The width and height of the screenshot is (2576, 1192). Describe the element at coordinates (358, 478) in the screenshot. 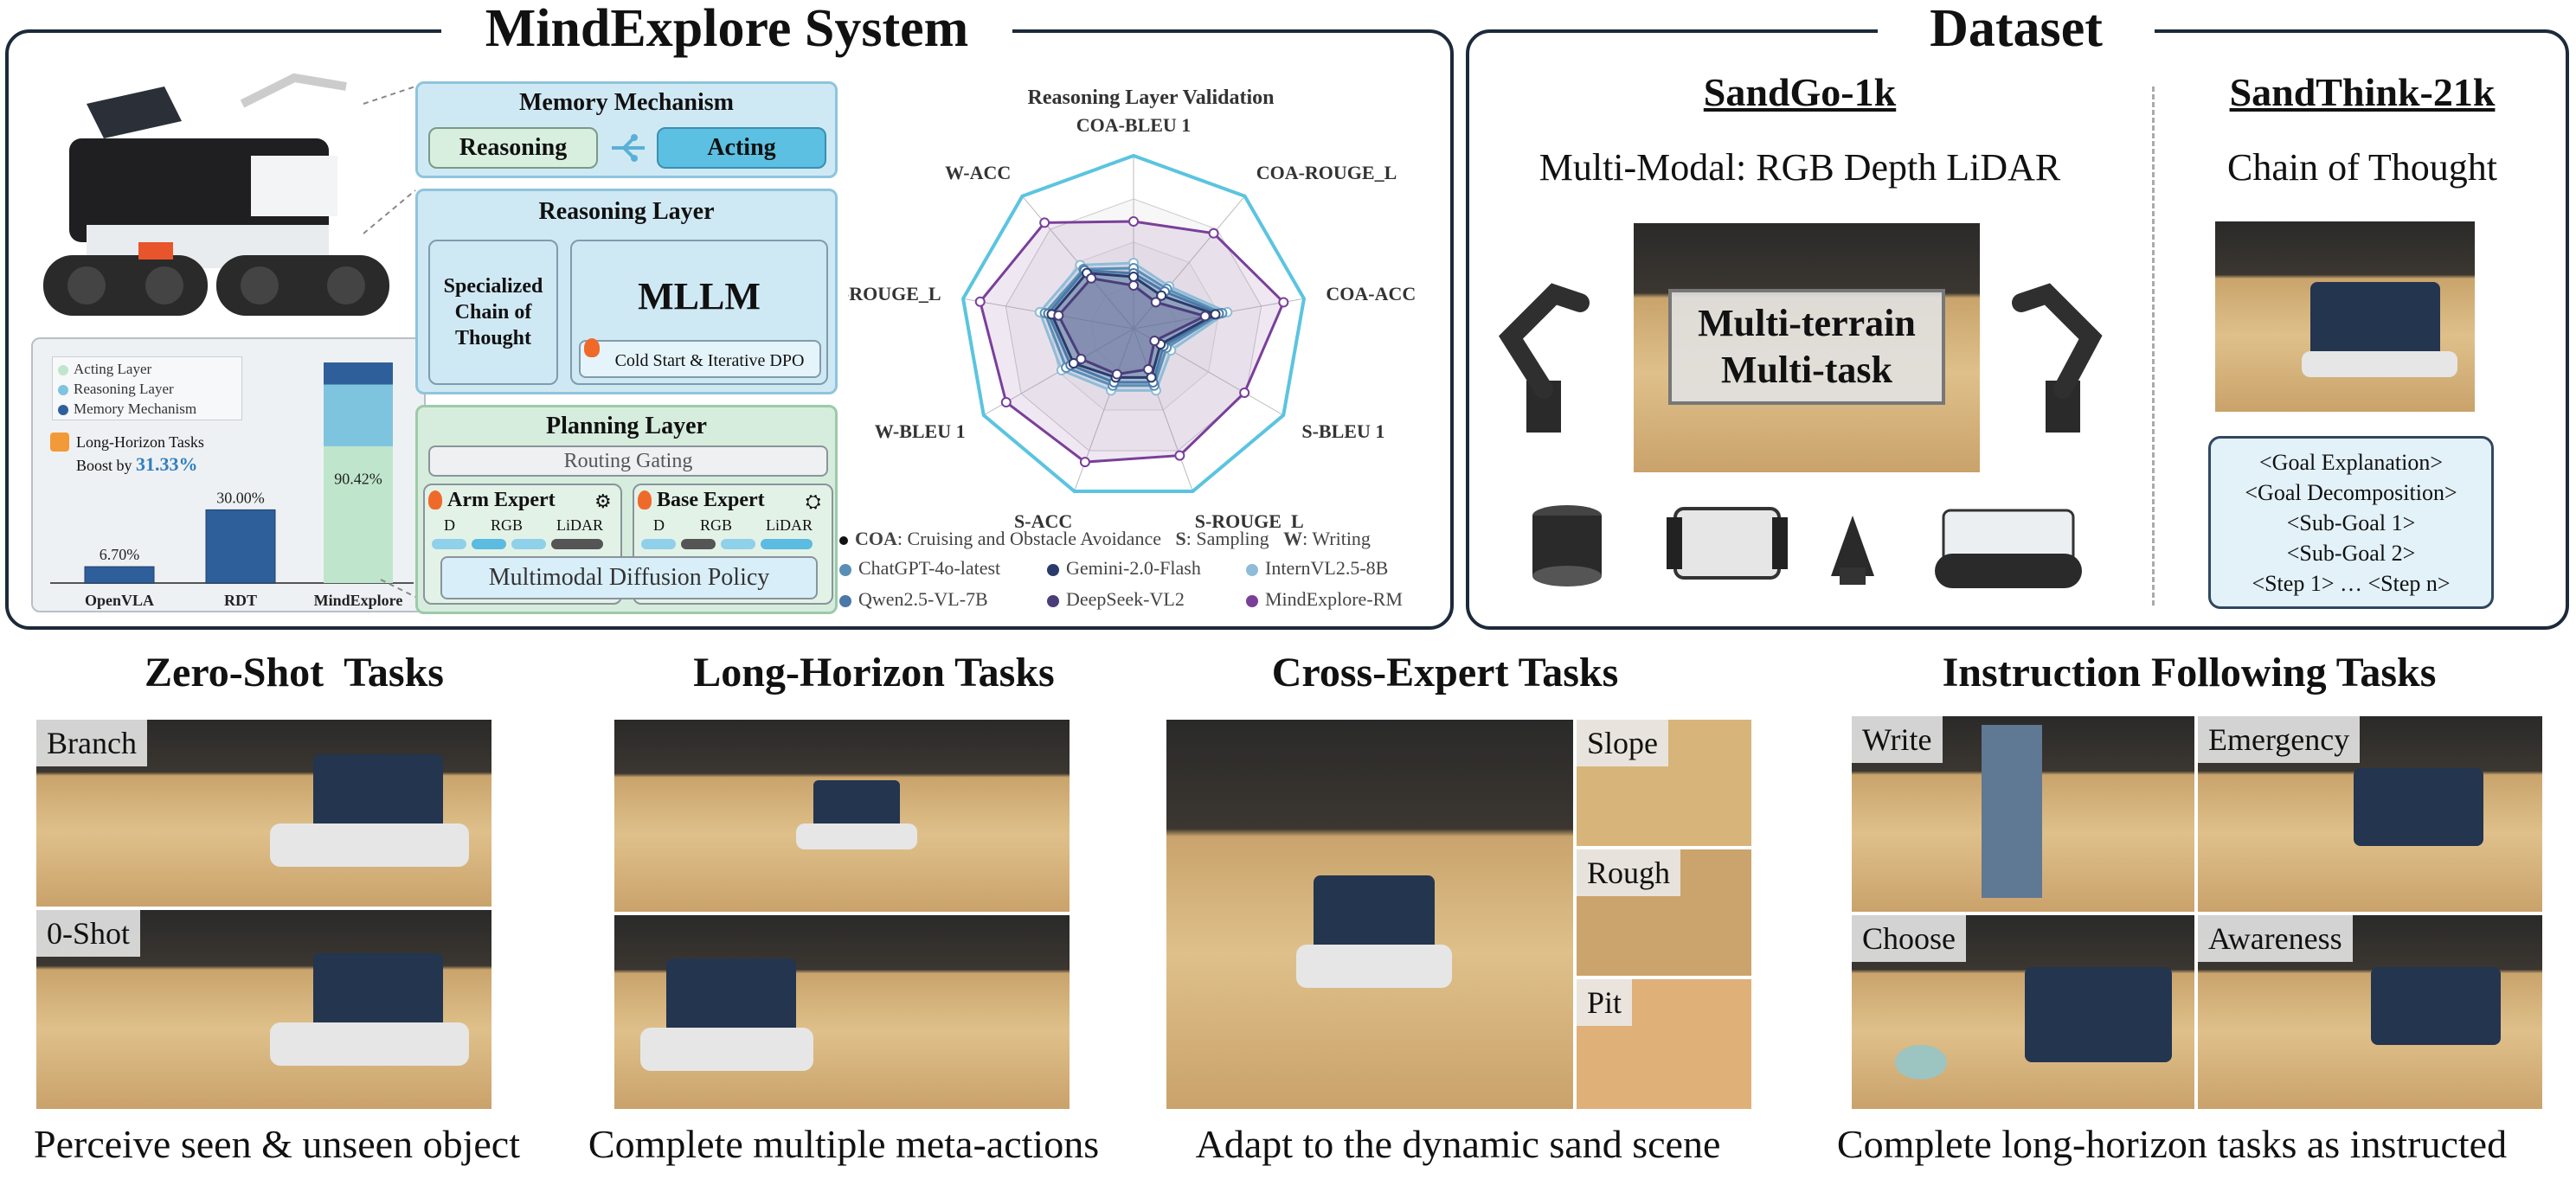

I see `bar-value-label: 90.42%` at that location.